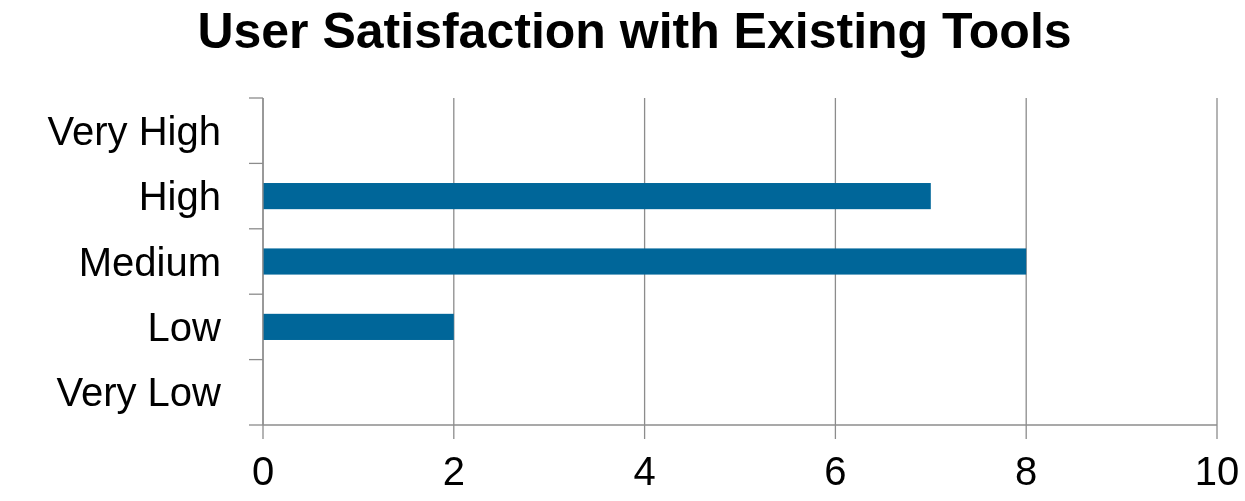 The width and height of the screenshot is (1245, 501). I want to click on x-tick-label: 6, so click(835, 471).